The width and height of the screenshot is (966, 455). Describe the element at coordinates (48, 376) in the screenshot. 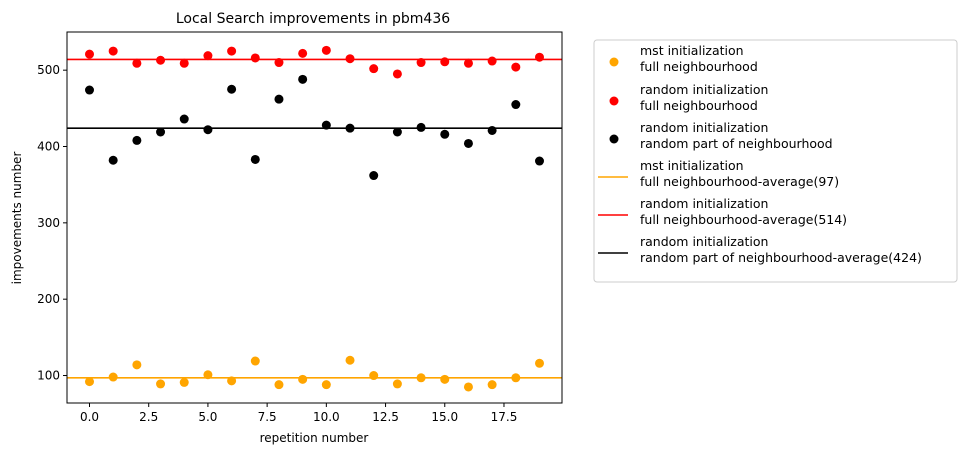

I see `y-tick-label: 100` at that location.